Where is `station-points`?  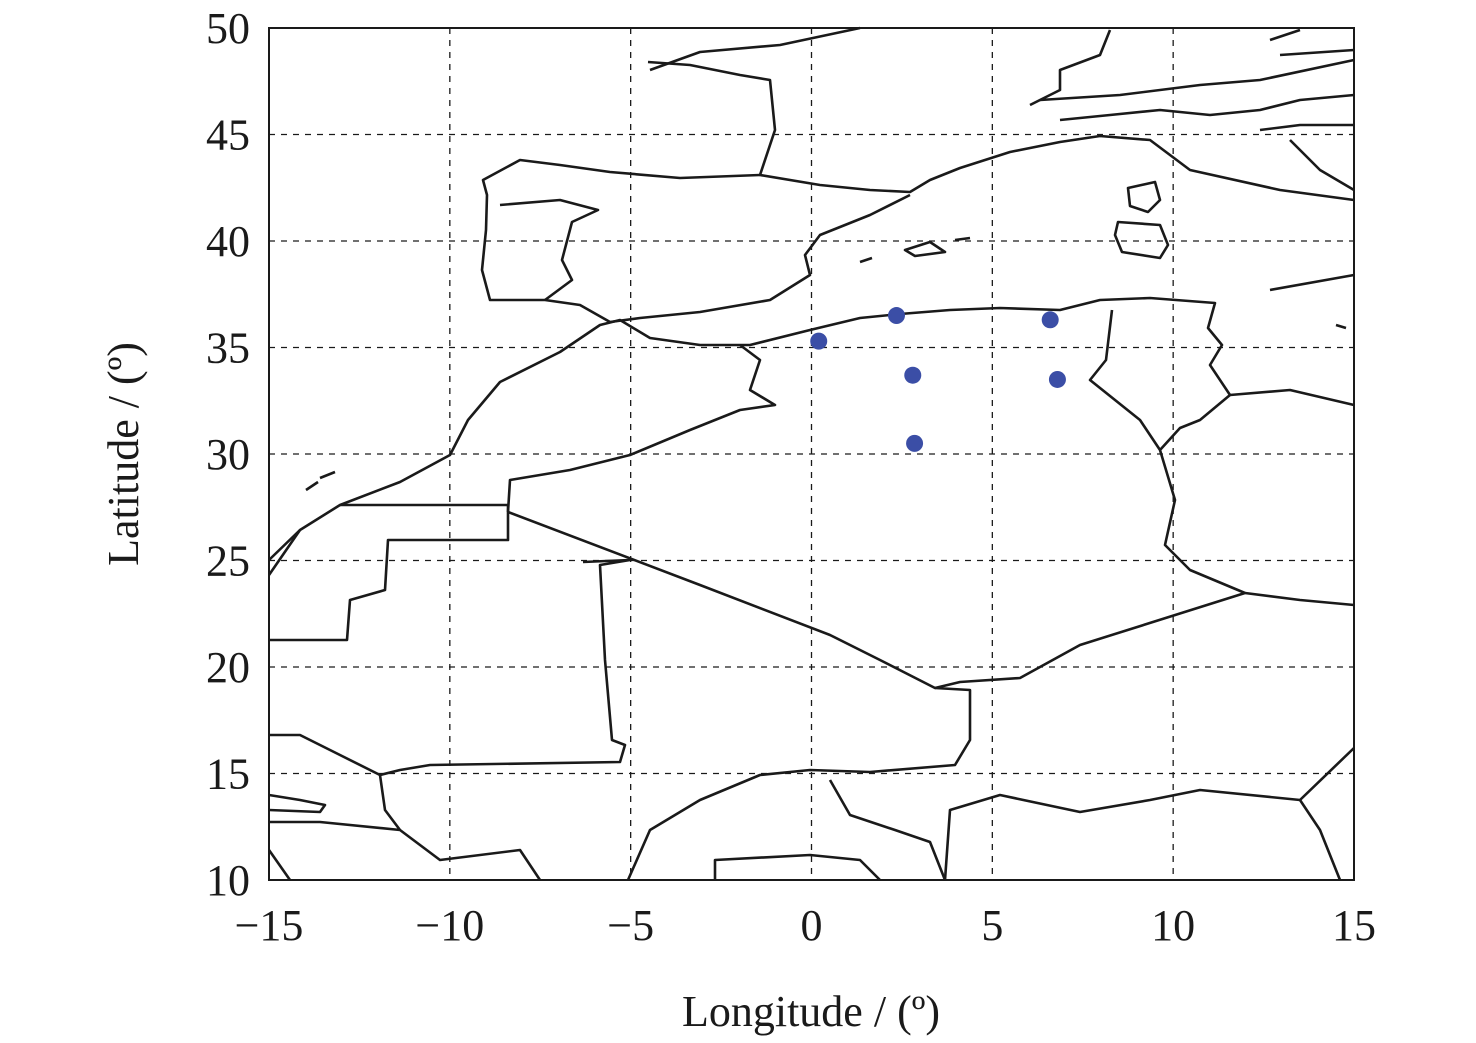
station-points is located at coordinates (938, 379).